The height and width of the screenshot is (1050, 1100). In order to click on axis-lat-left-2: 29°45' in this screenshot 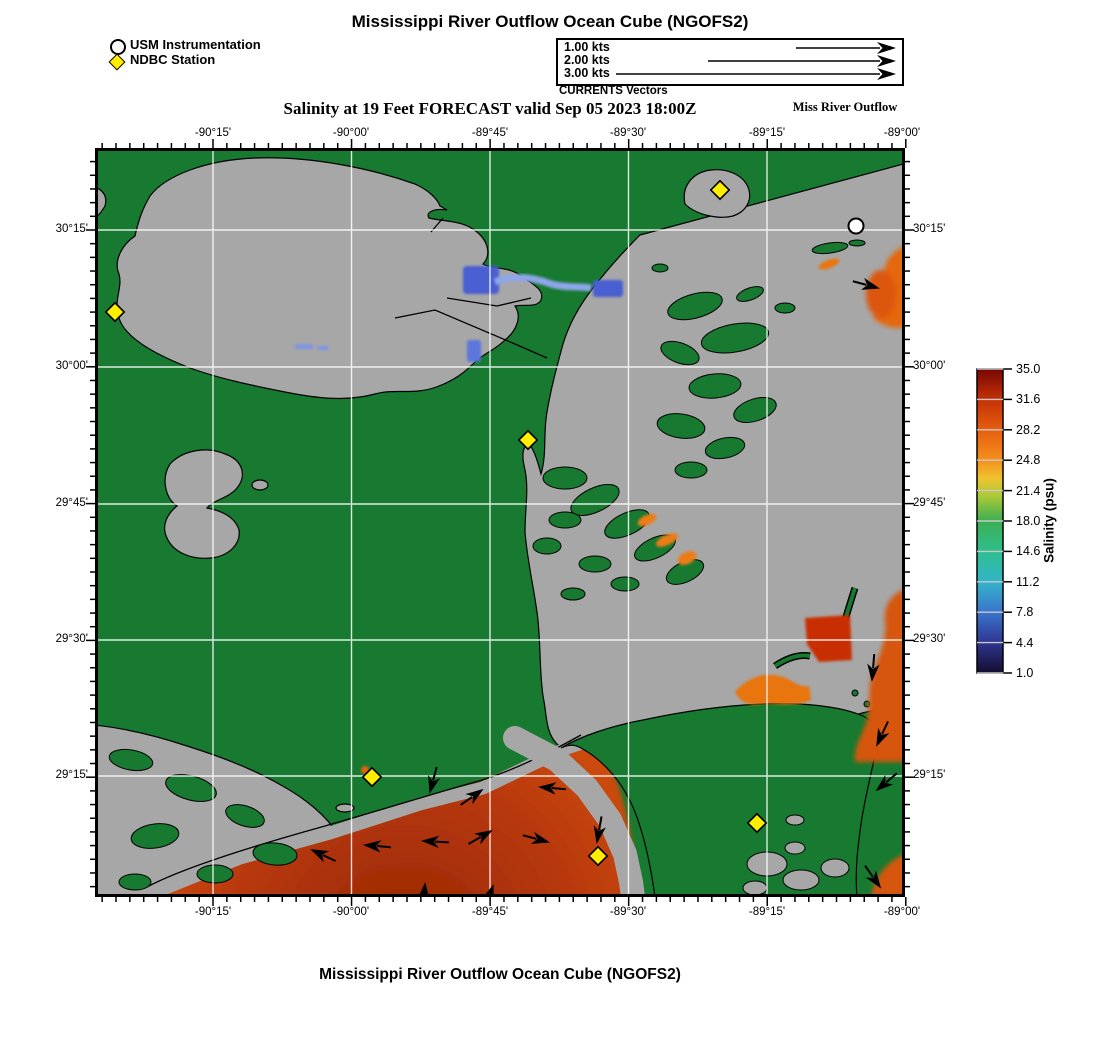, I will do `click(71, 503)`.